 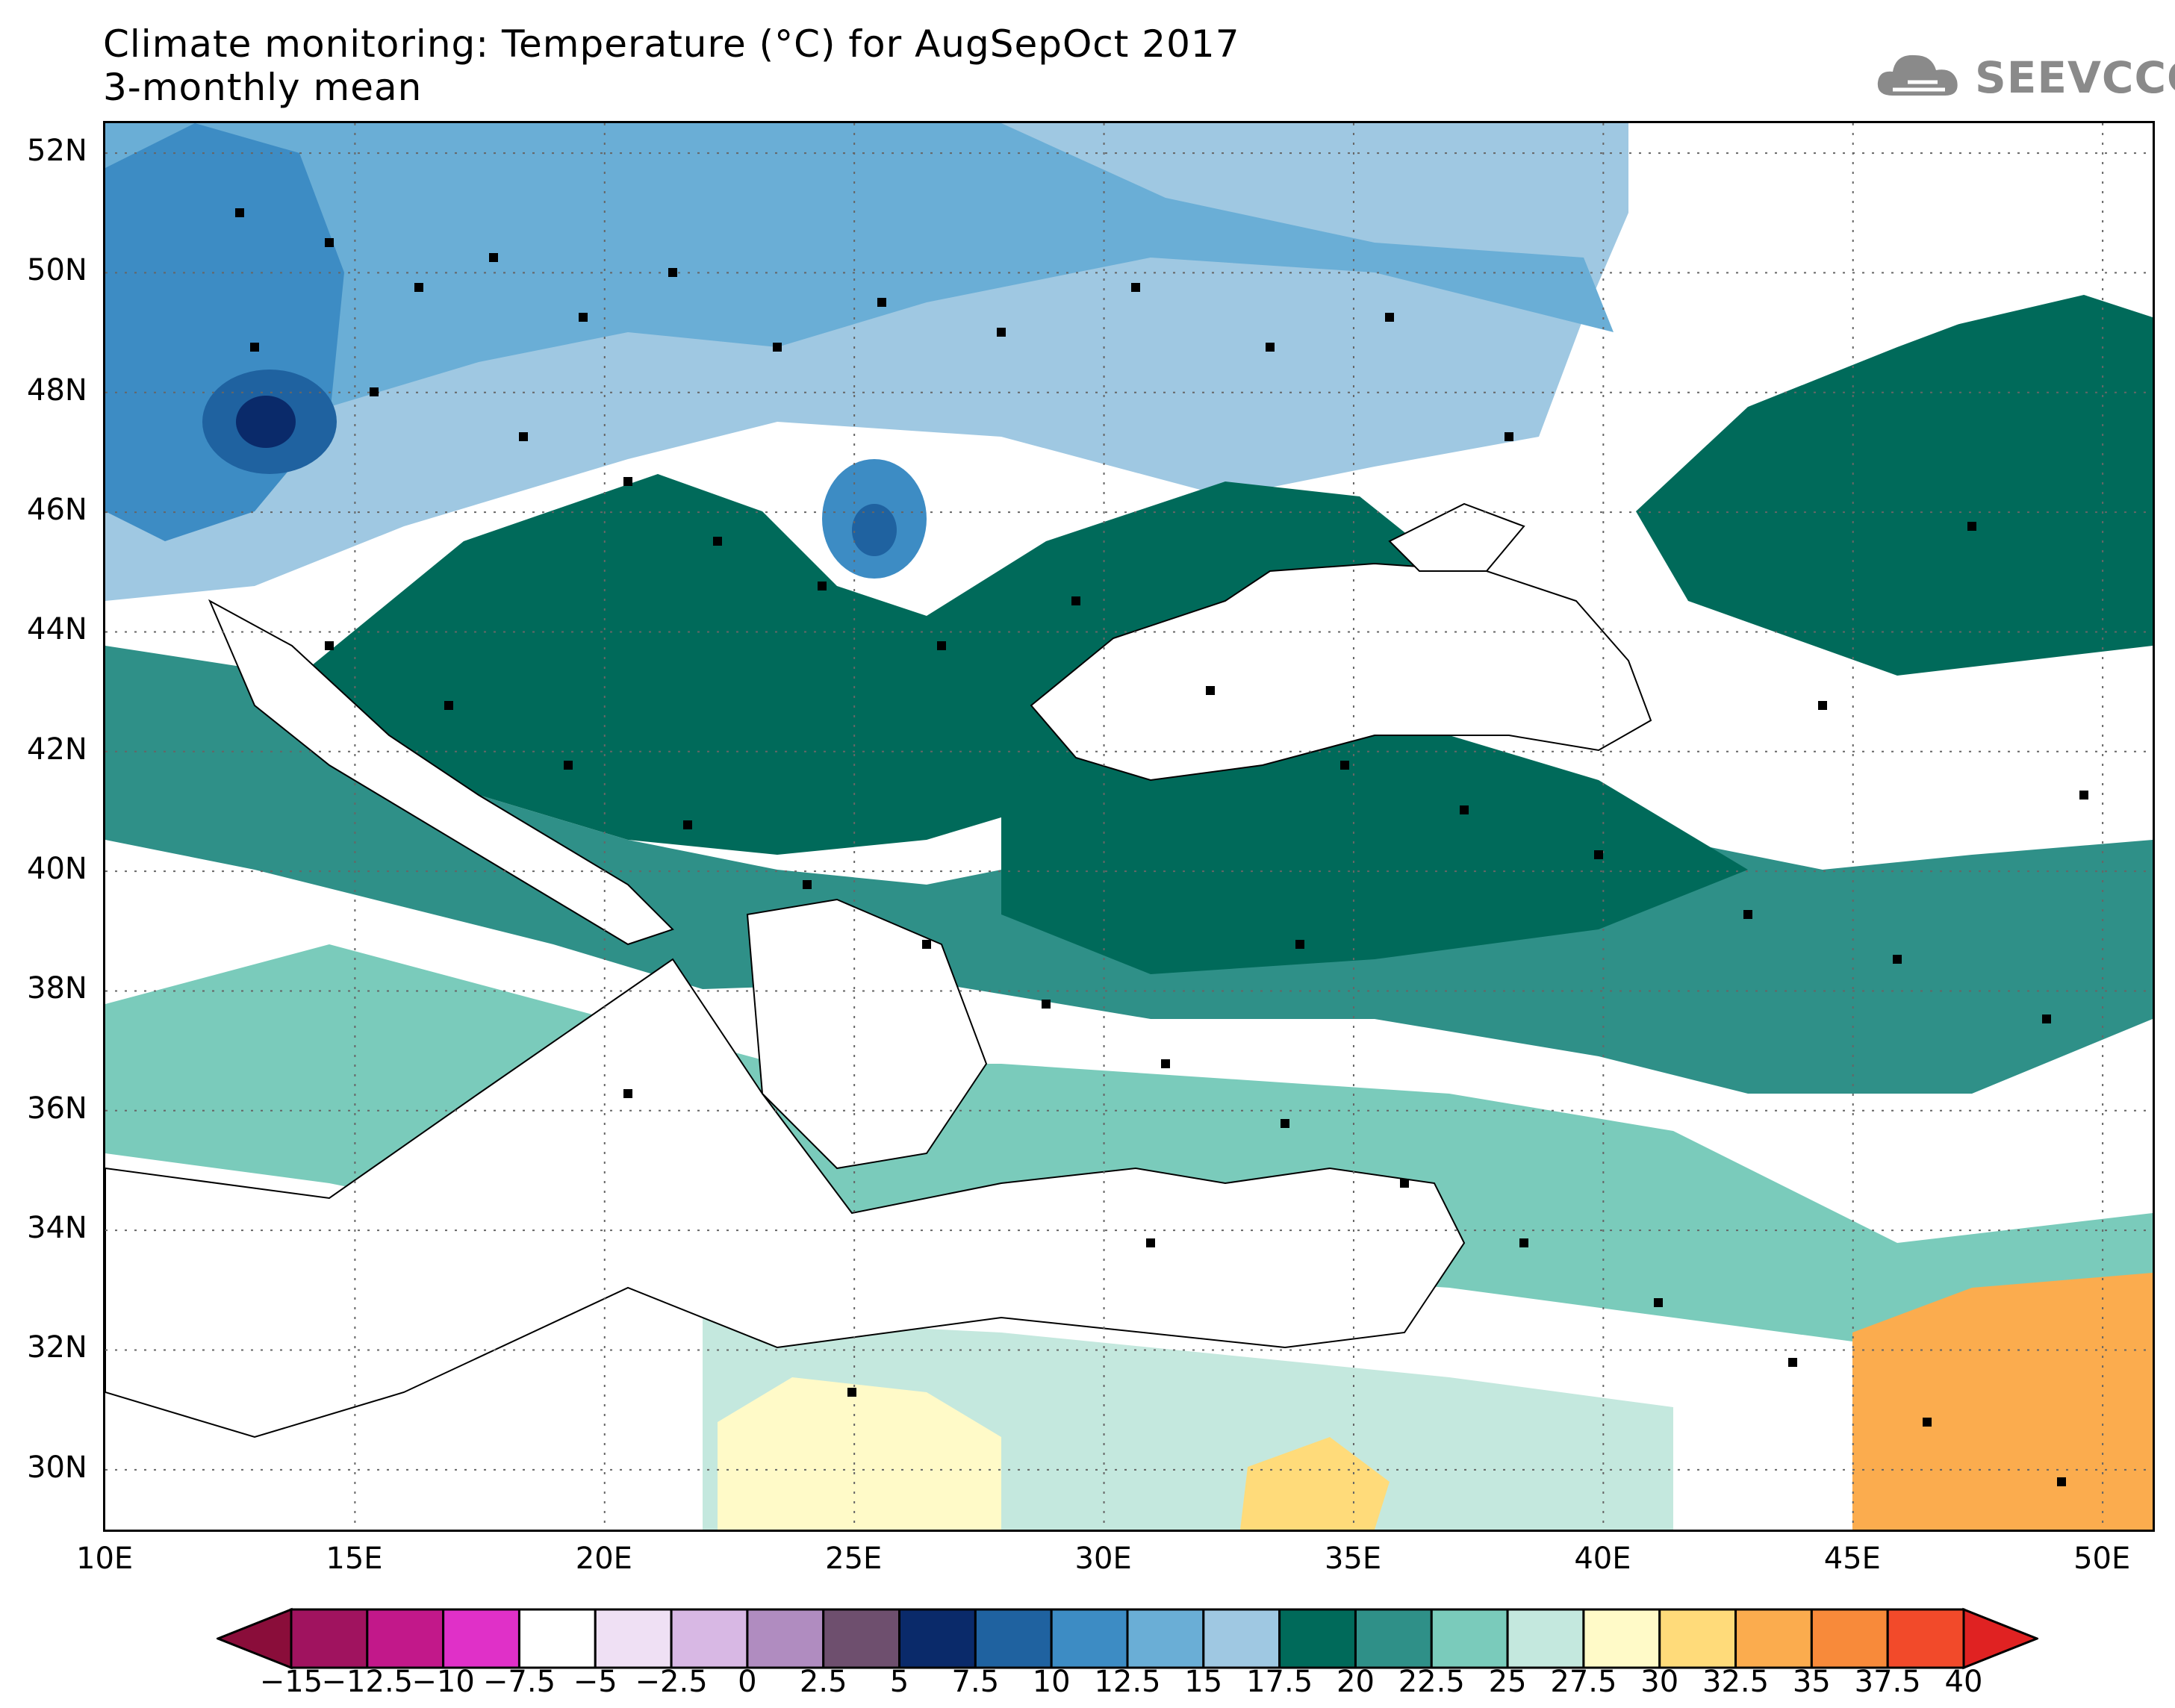 I want to click on colorbar-tick-label: 0, so click(x=747, y=1682).